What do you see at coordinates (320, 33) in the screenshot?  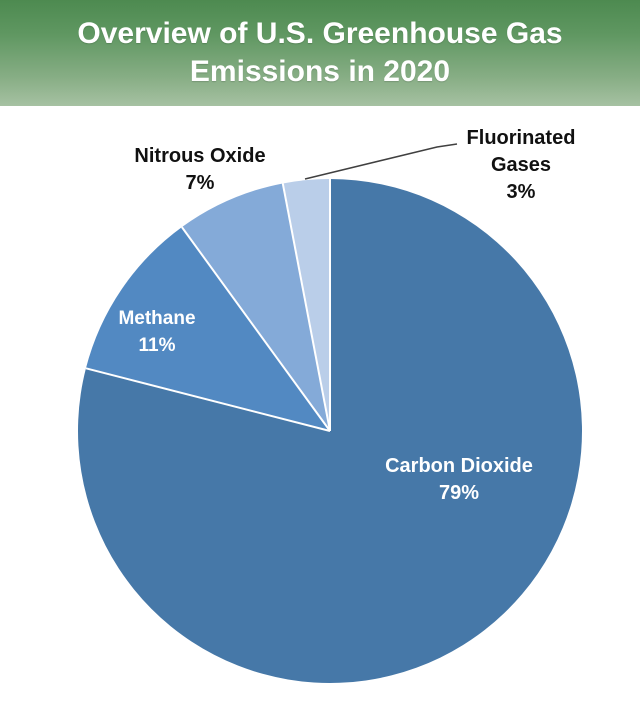 I see `chart-title-line1: Overview of U.S. Greenhouse Gas` at bounding box center [320, 33].